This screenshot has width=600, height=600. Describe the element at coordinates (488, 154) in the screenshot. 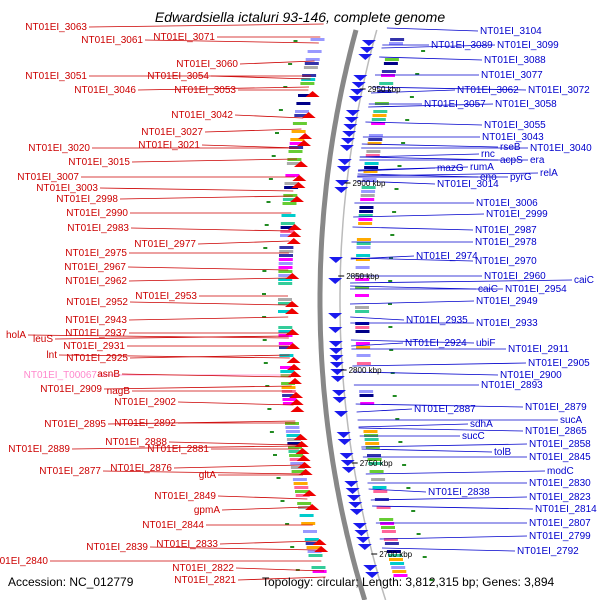

I see `right-gene-label: rnc` at that location.